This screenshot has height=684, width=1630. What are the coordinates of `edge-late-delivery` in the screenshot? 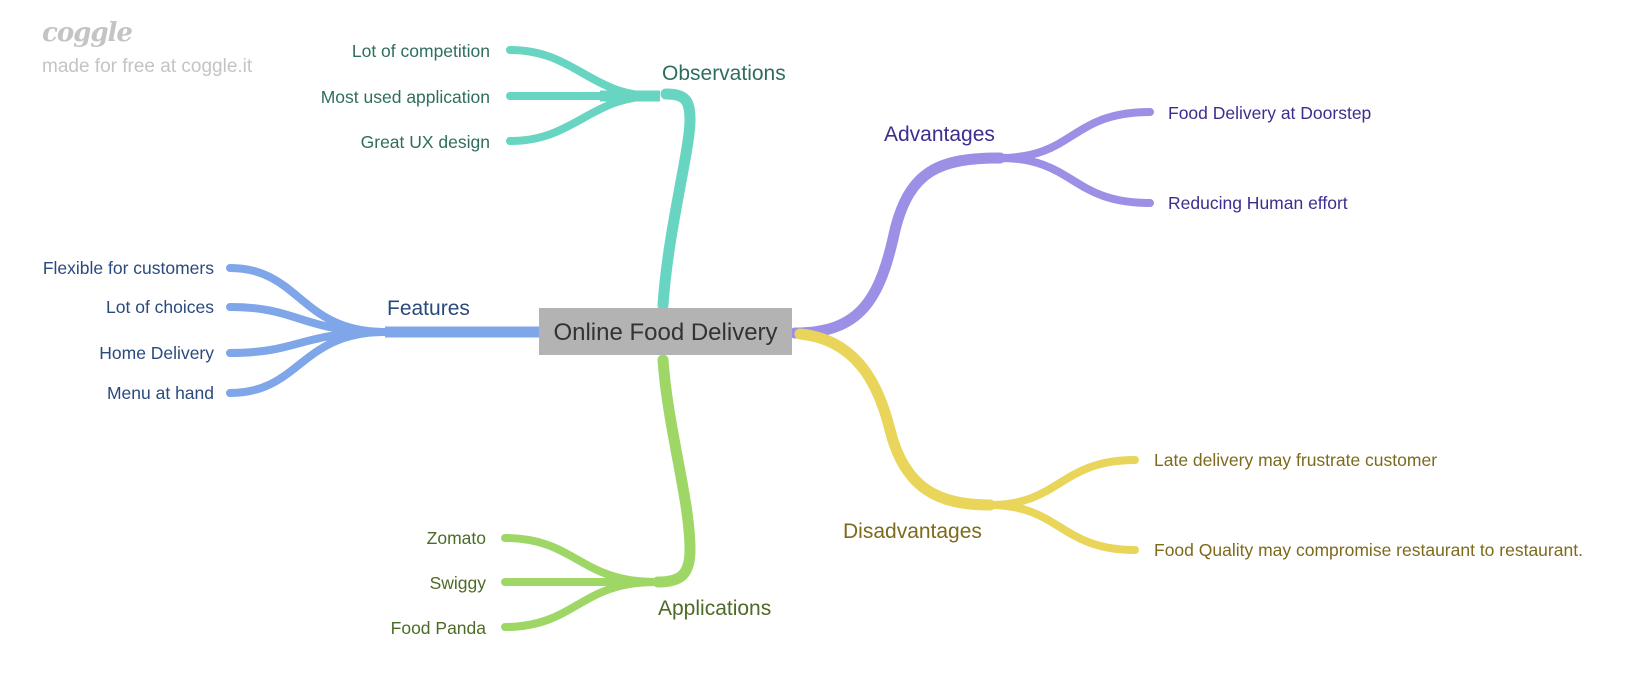 It's located at (1062, 482).